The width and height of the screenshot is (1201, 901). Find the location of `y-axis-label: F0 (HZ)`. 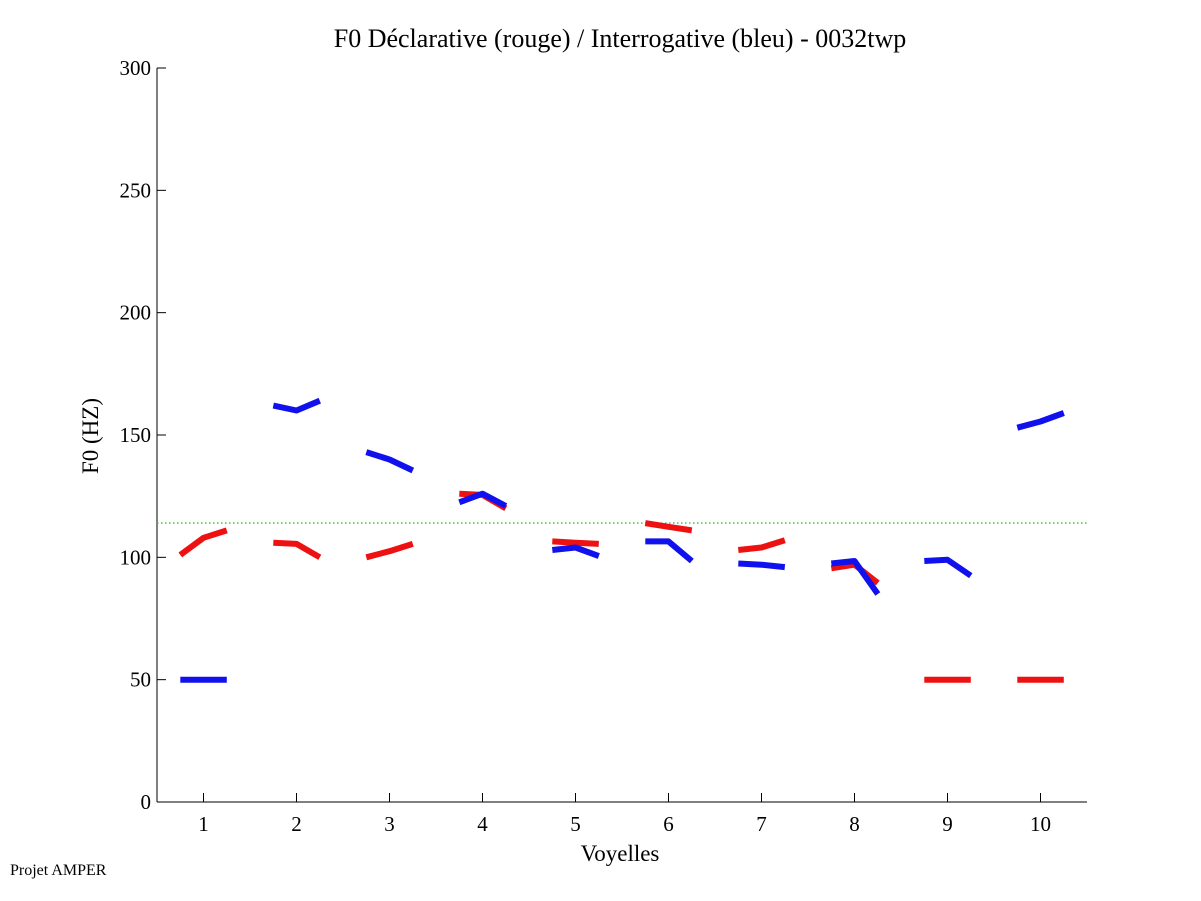

y-axis-label: F0 (HZ) is located at coordinates (90, 436).